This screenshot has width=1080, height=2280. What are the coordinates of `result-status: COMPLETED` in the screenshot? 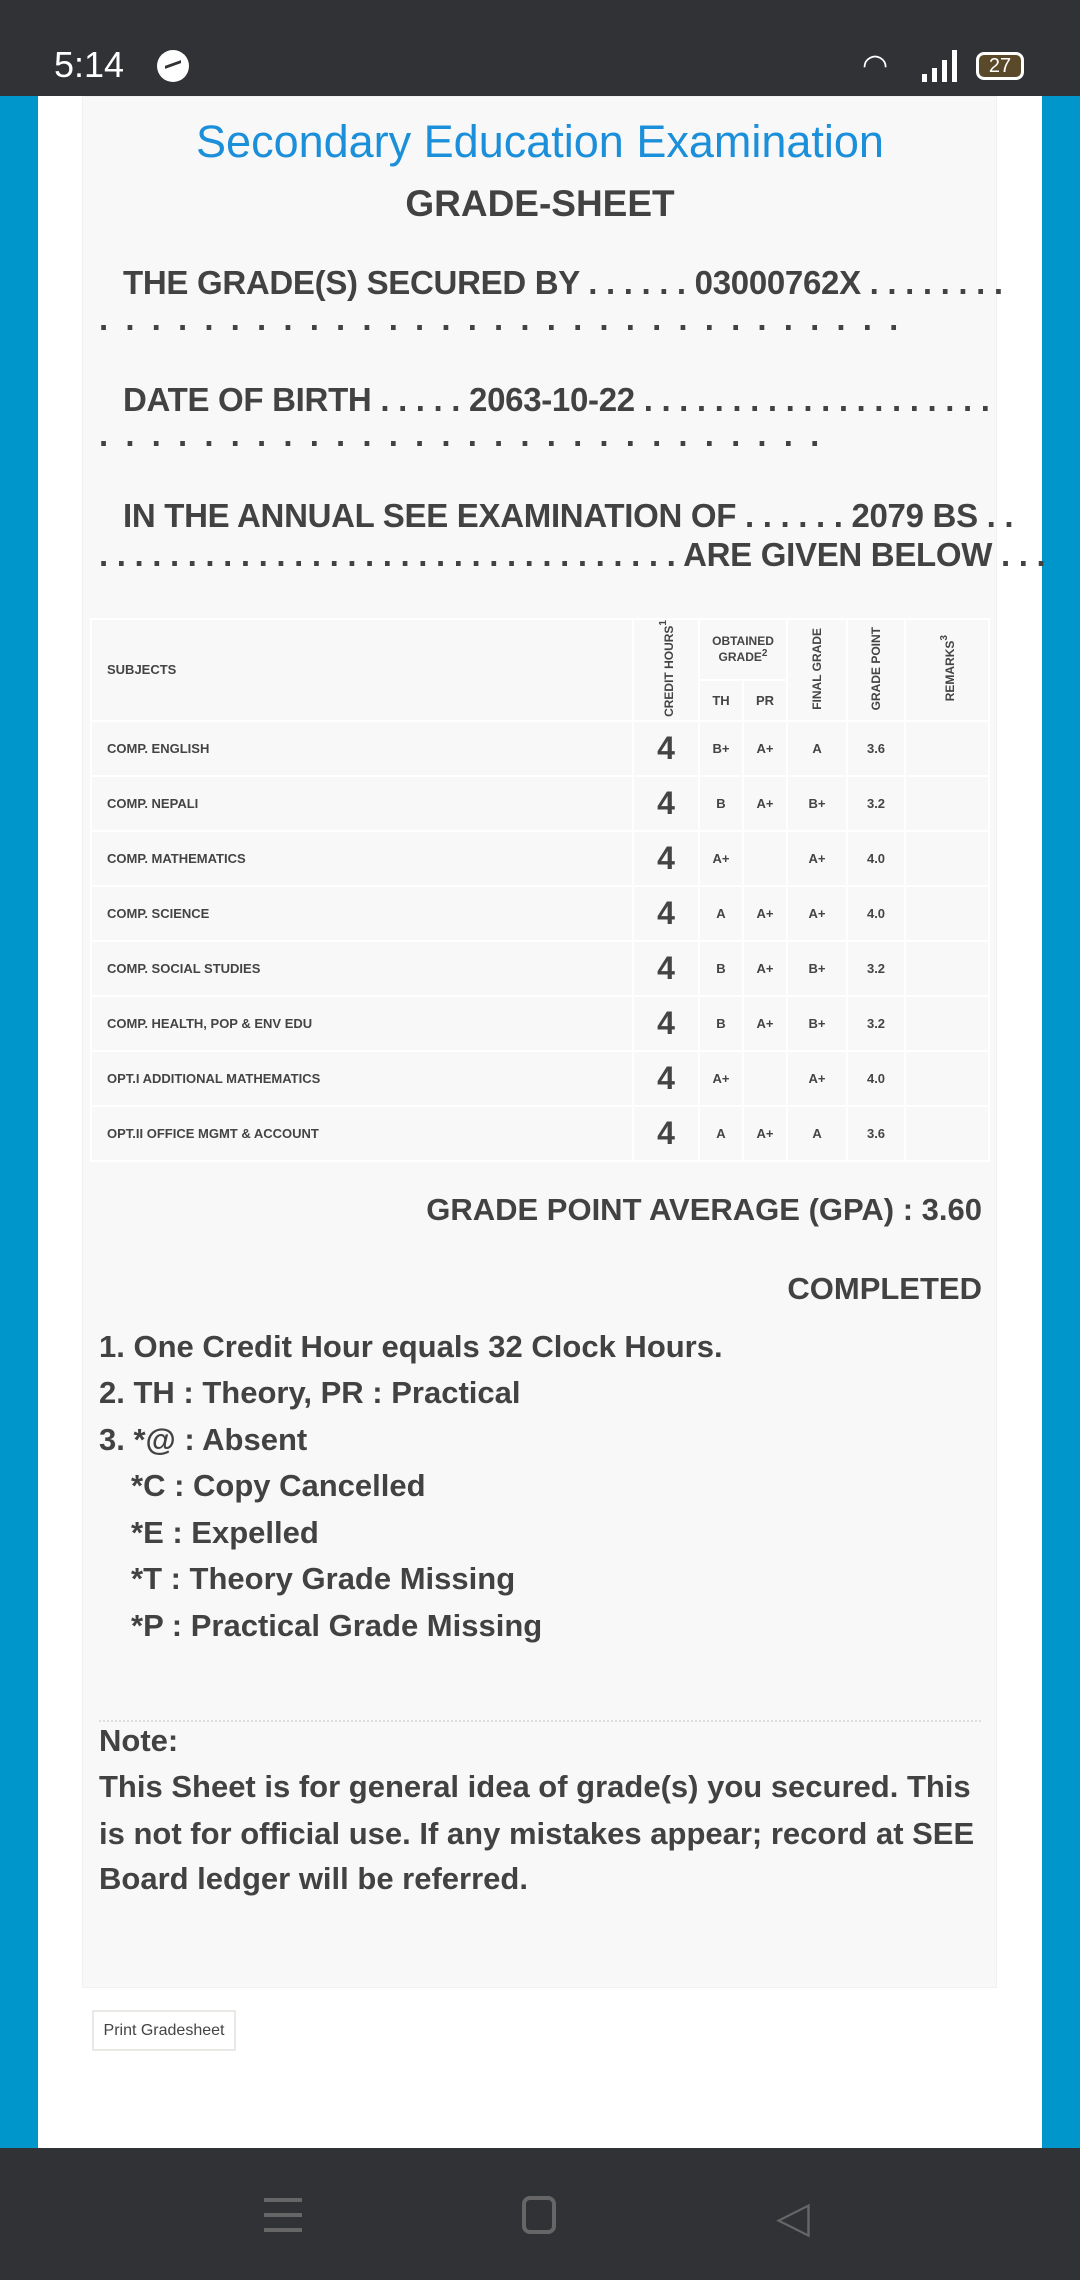 It's located at (884, 1288).